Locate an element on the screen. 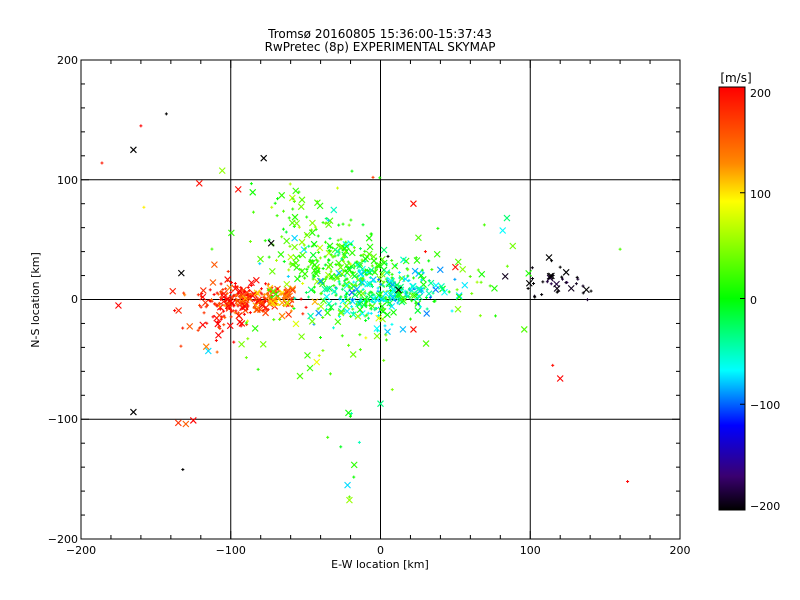 This screenshot has height=600, width=800. x-tick-label: 100 is located at coordinates (530, 550).